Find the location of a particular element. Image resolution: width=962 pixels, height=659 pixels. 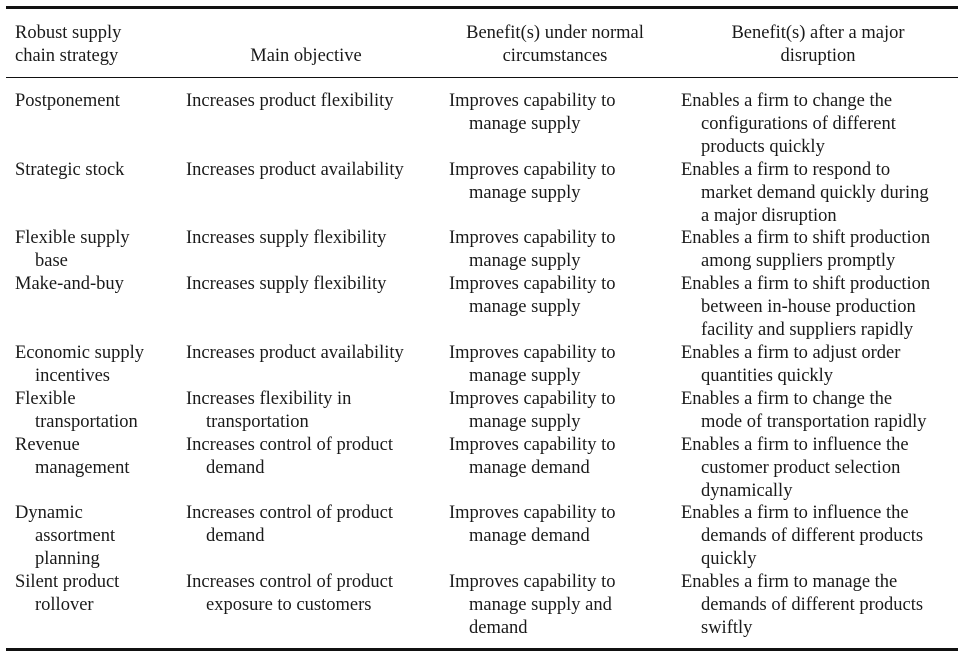

header-rule is located at coordinates (482, 77).